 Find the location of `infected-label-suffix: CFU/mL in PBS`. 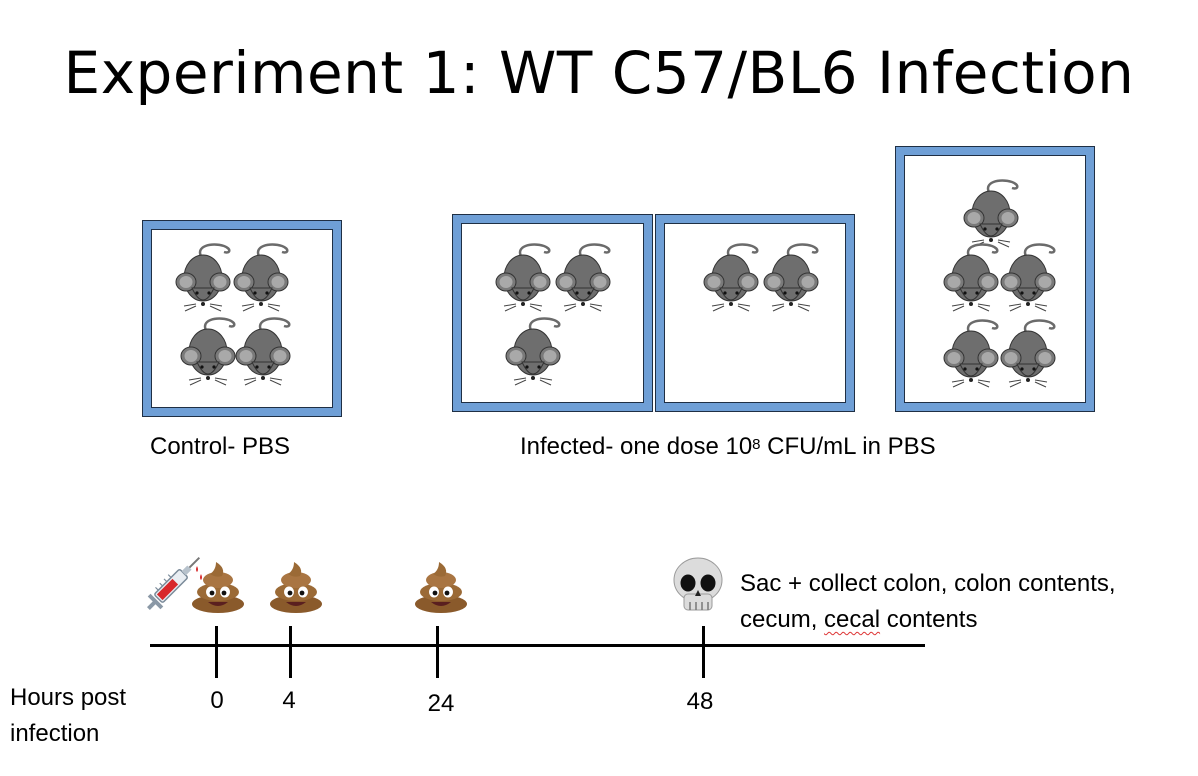

infected-label-suffix: CFU/mL in PBS is located at coordinates (848, 446).